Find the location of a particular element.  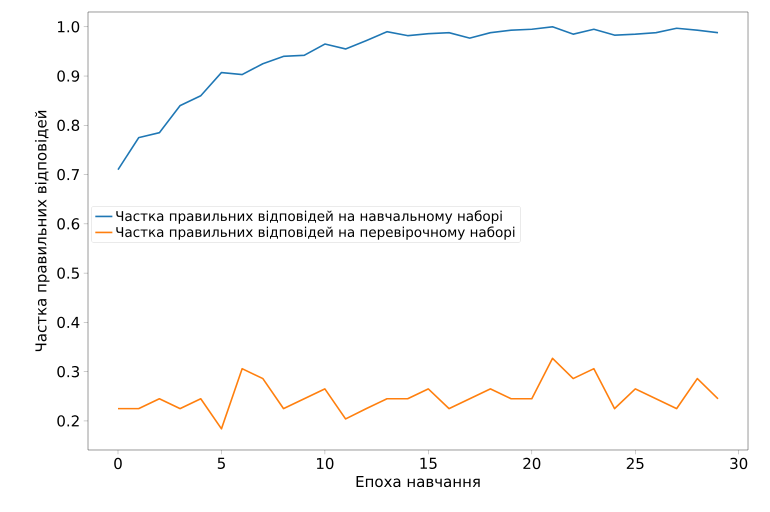

y-tick-label: 0.3 is located at coordinates (68, 372).